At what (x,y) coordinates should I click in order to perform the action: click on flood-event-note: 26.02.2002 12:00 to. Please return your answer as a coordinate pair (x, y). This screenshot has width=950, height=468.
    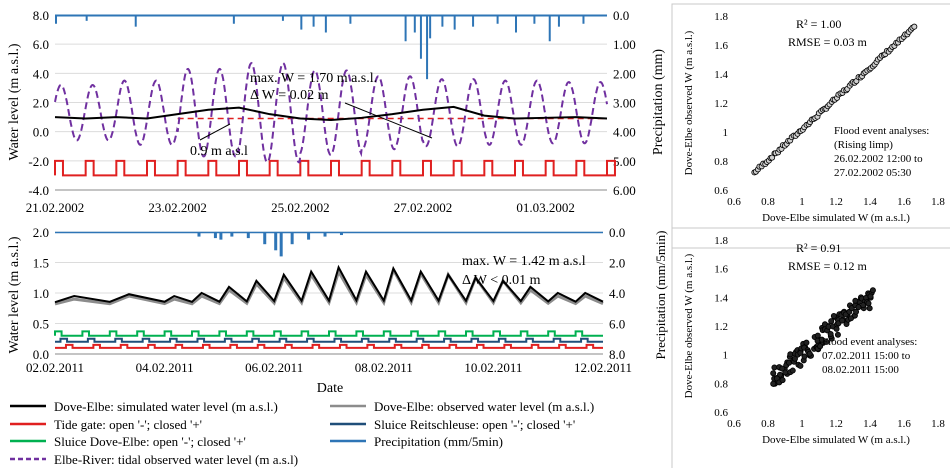
    Looking at the image, I should click on (878, 159).